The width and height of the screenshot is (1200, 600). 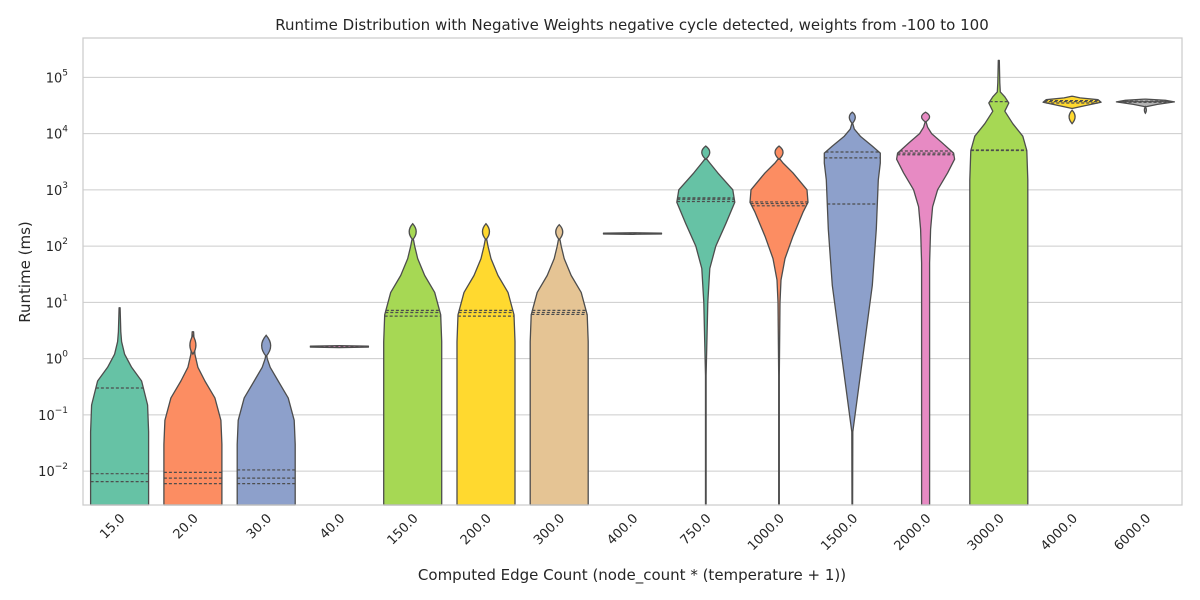 I want to click on y-tick-label: 10³, so click(x=57, y=190).